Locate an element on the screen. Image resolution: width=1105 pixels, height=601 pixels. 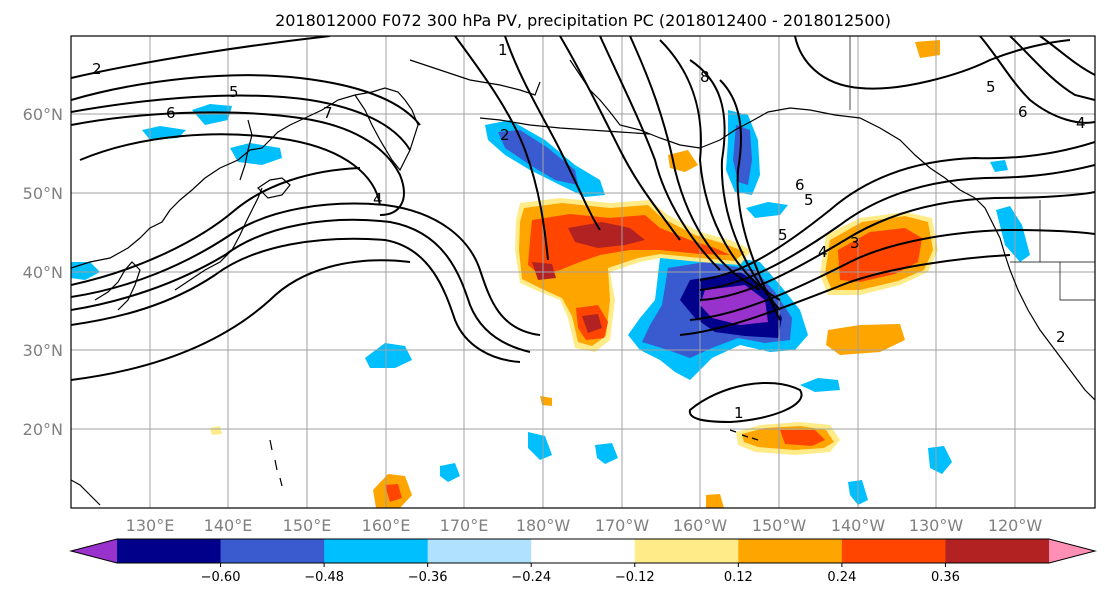
lon-label: 140°W is located at coordinates (858, 525).